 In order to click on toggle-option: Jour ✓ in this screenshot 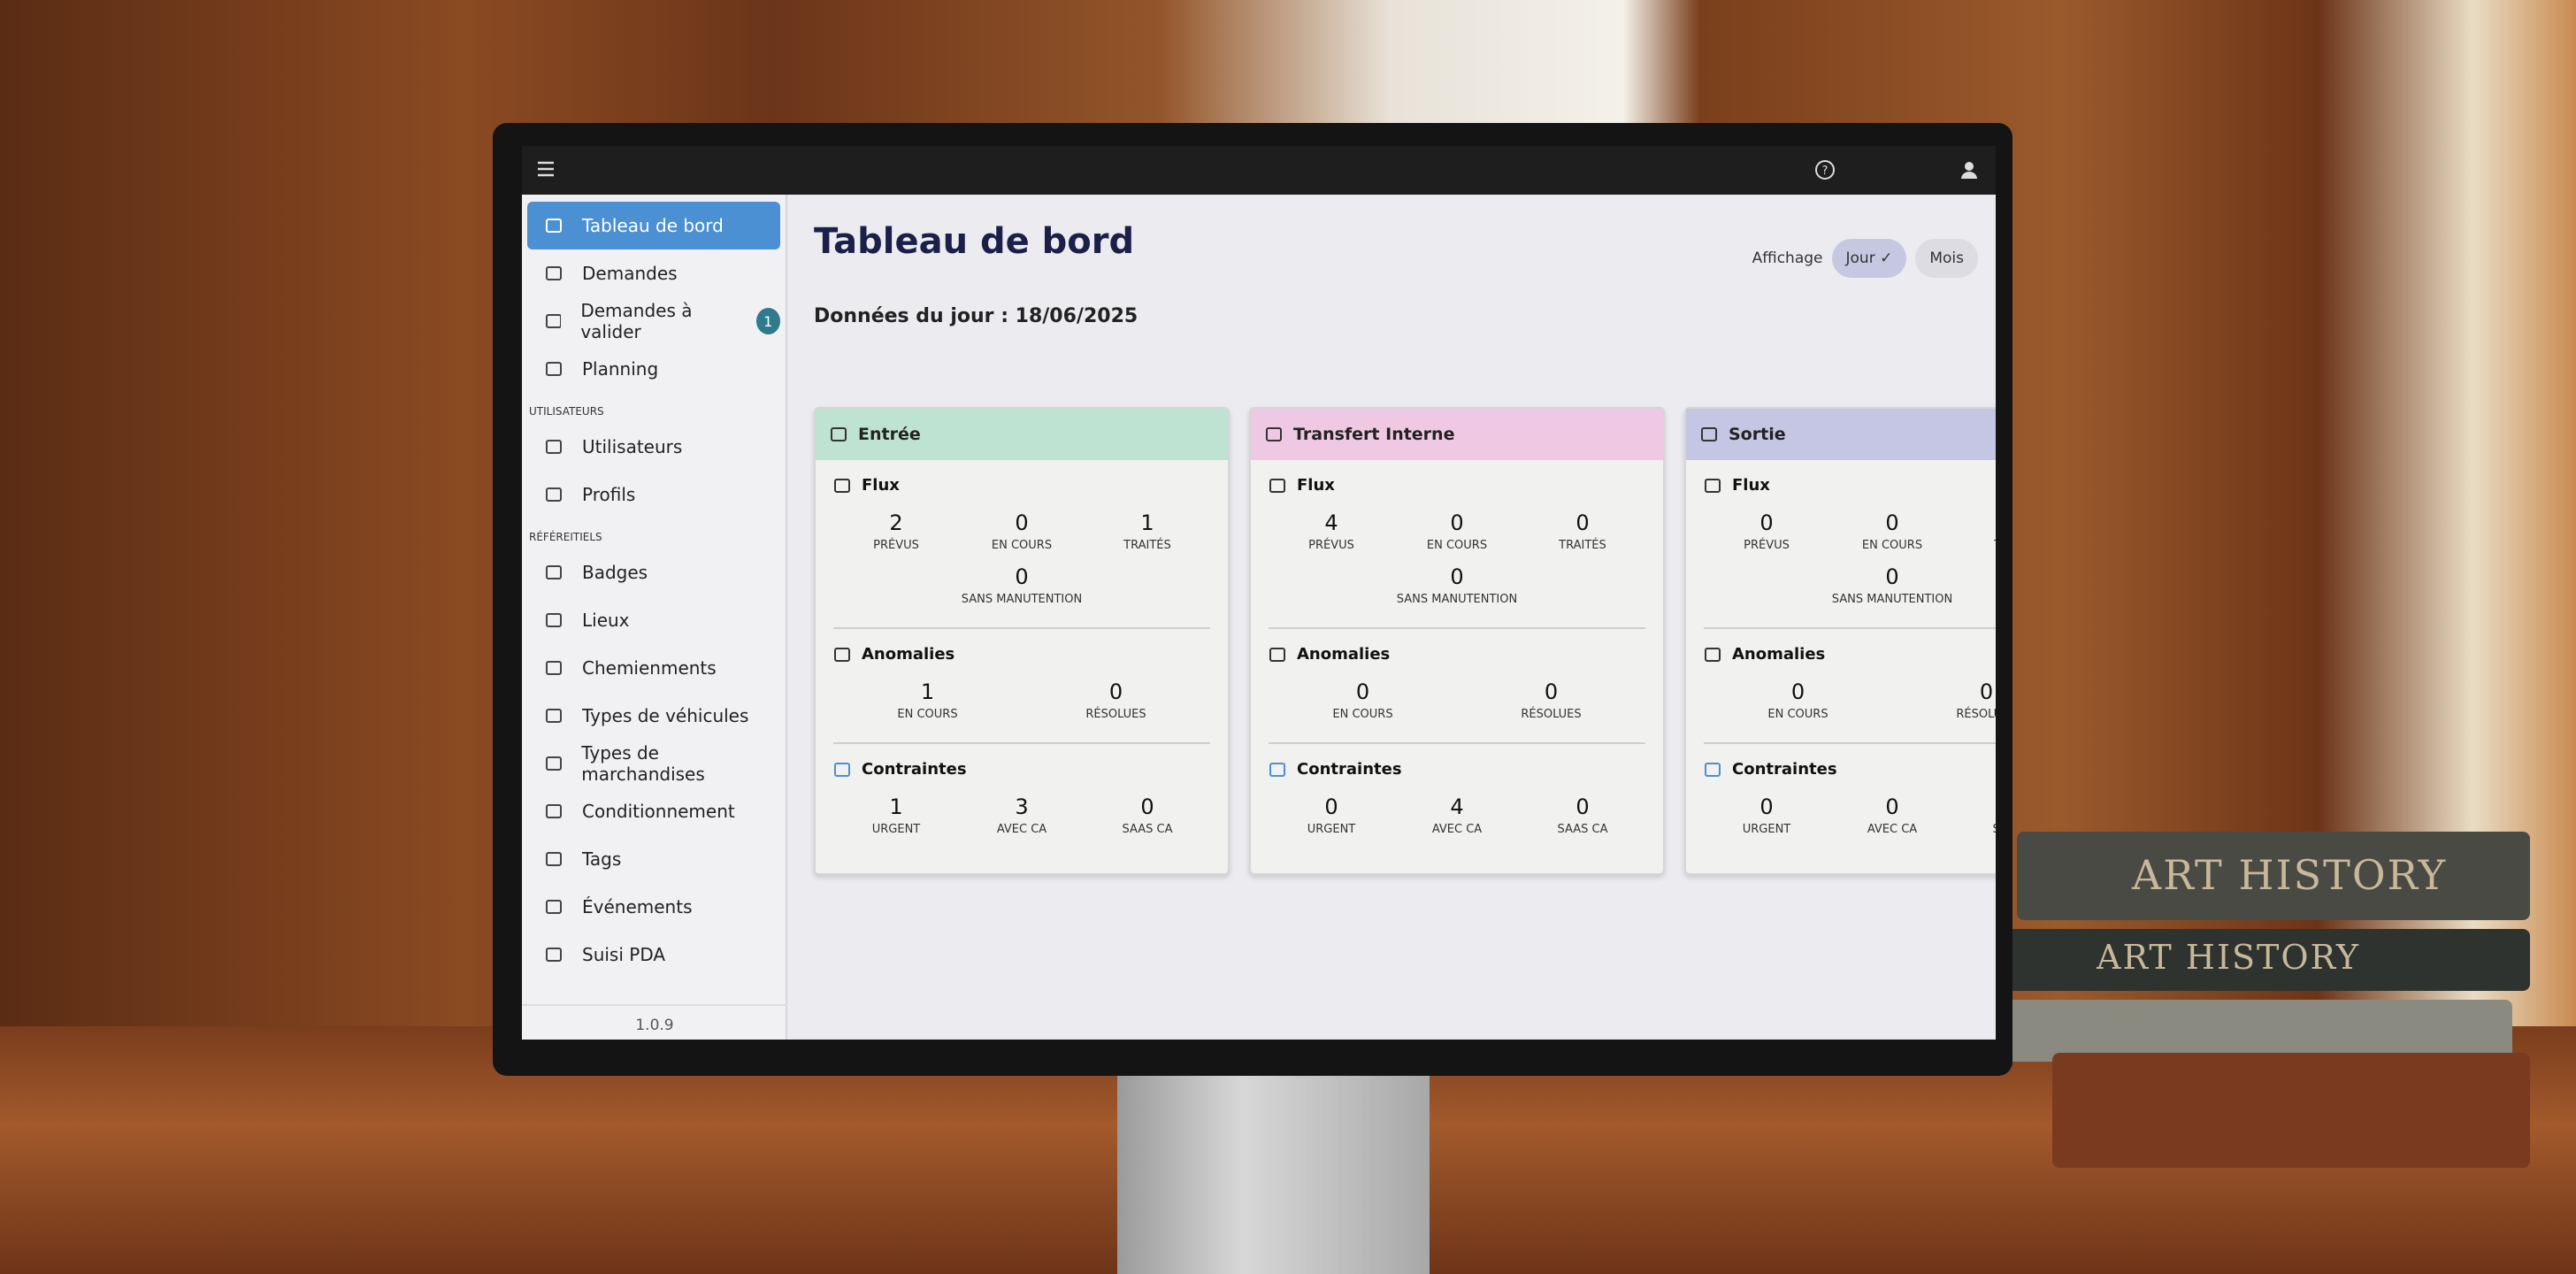, I will do `click(1869, 259)`.